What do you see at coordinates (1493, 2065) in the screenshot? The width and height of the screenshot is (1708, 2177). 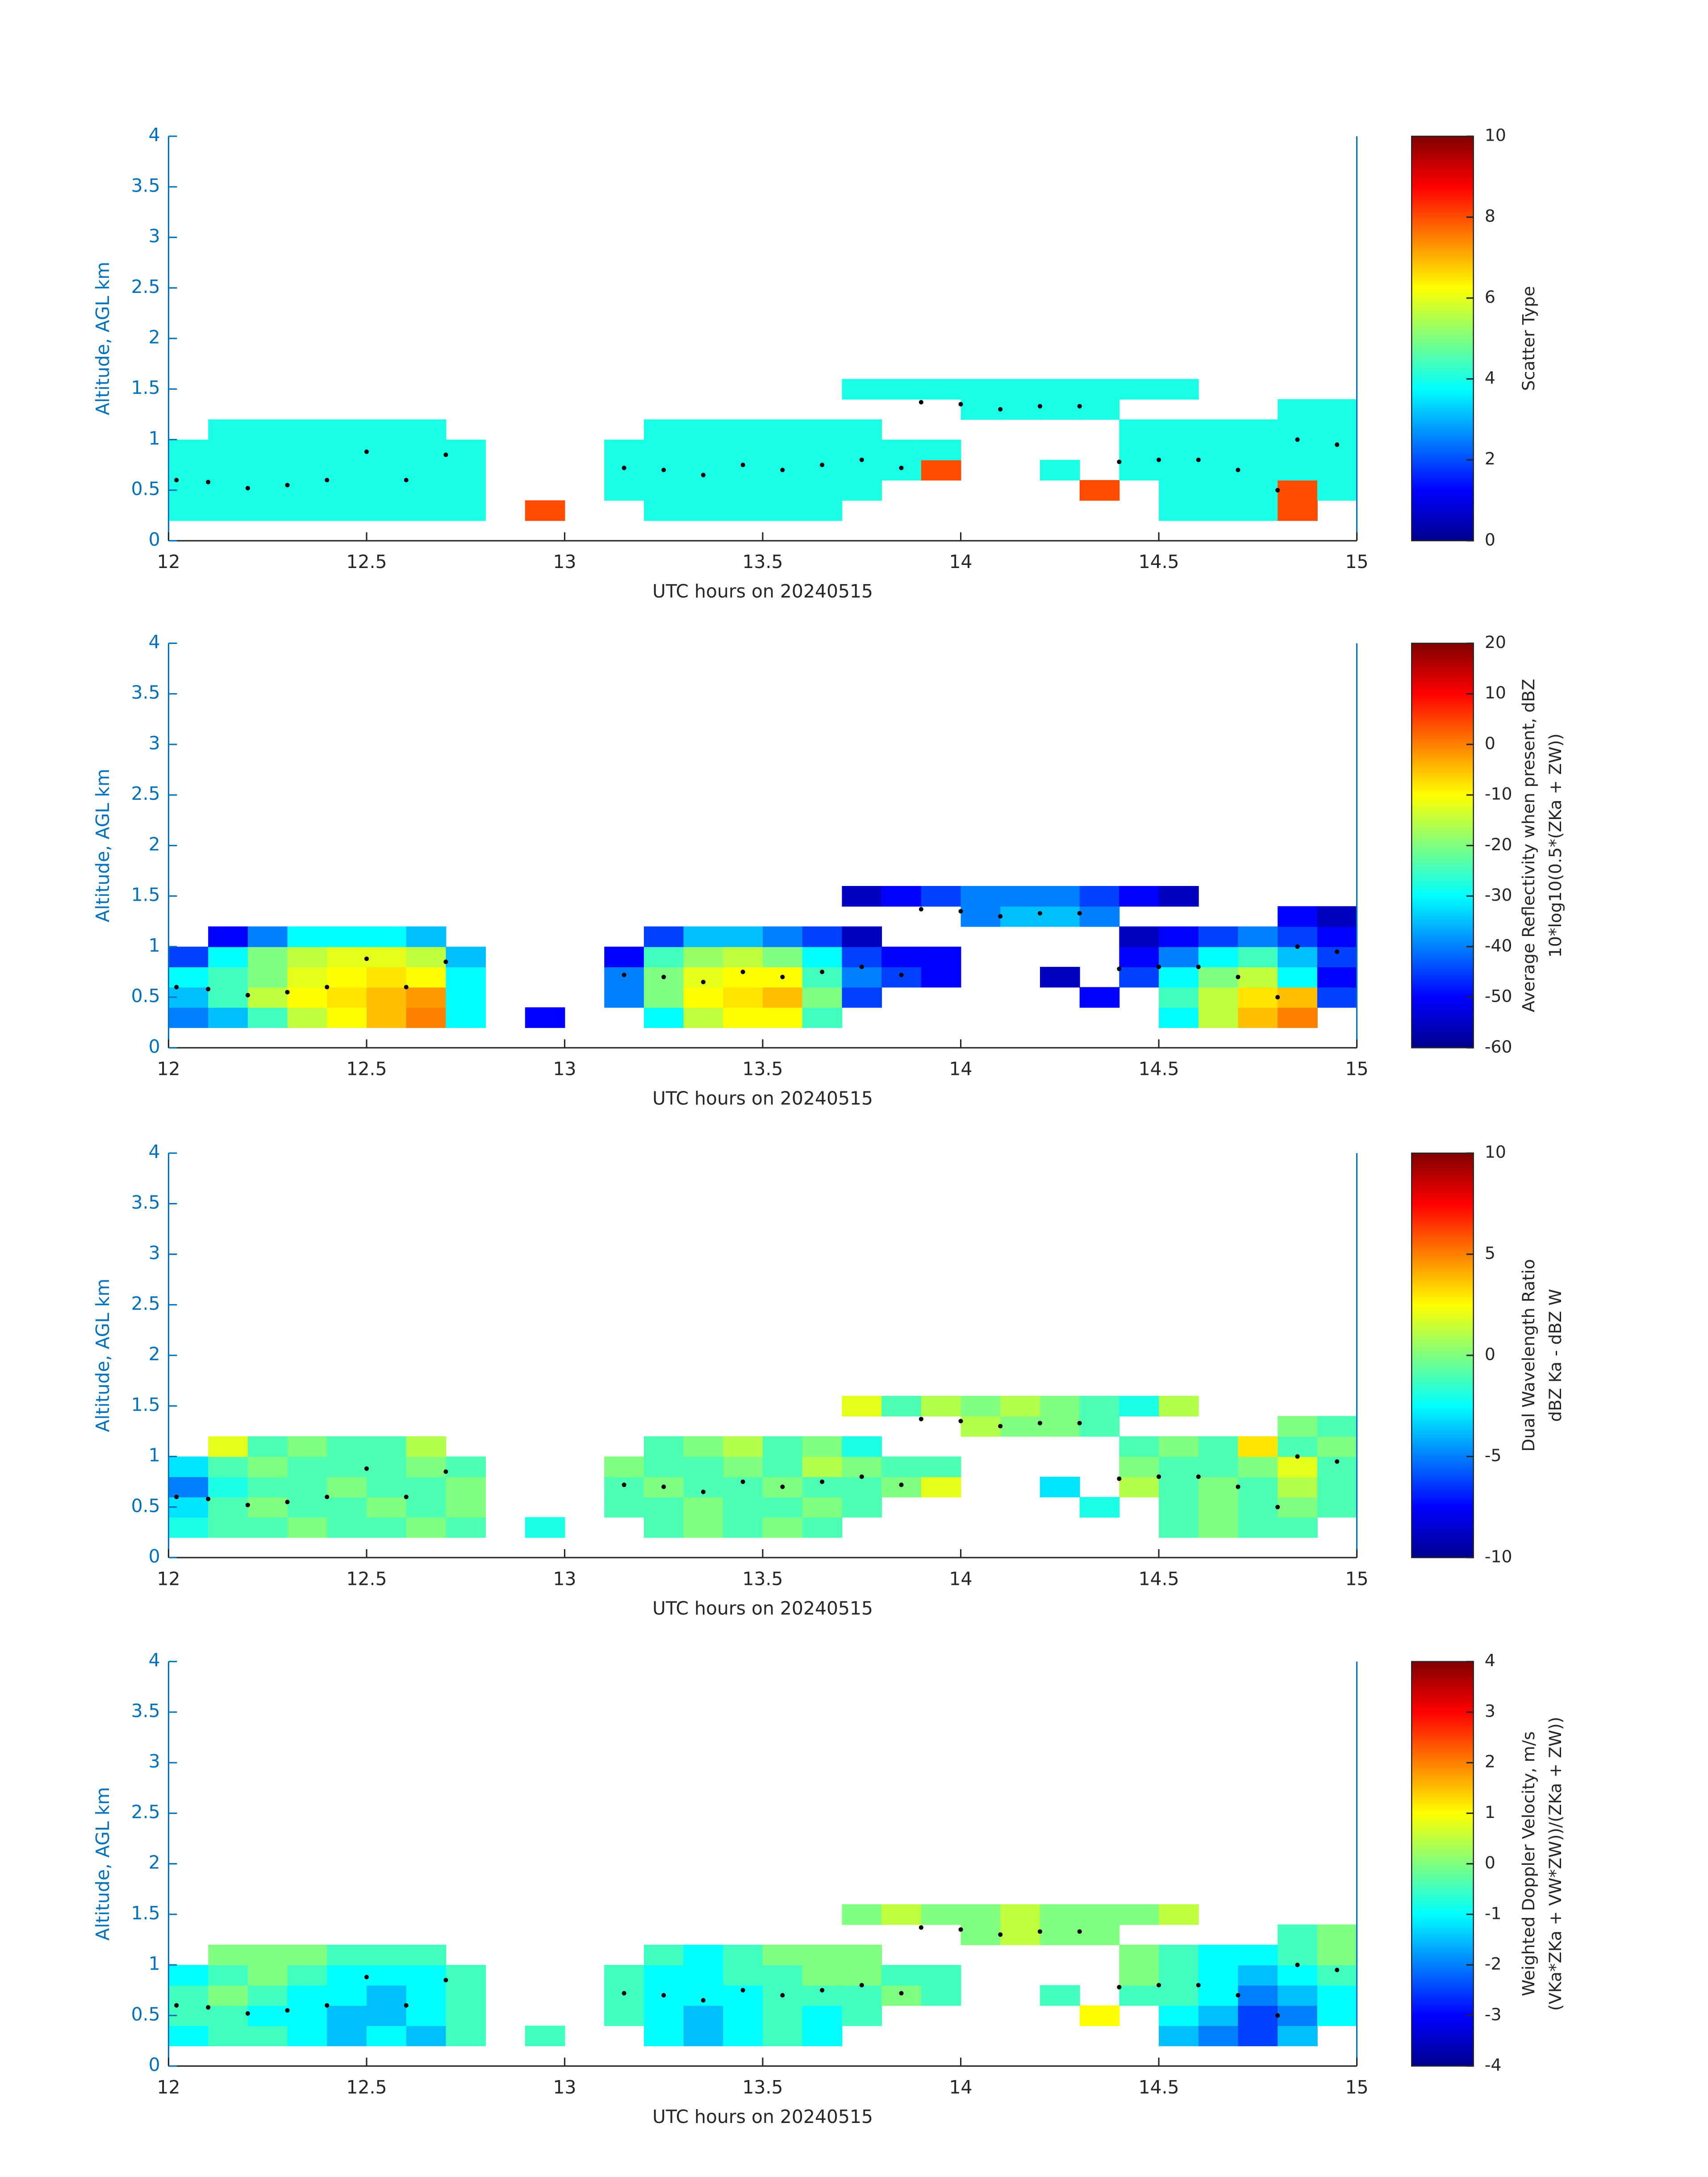 I see `colorbar-tick-label: -4` at bounding box center [1493, 2065].